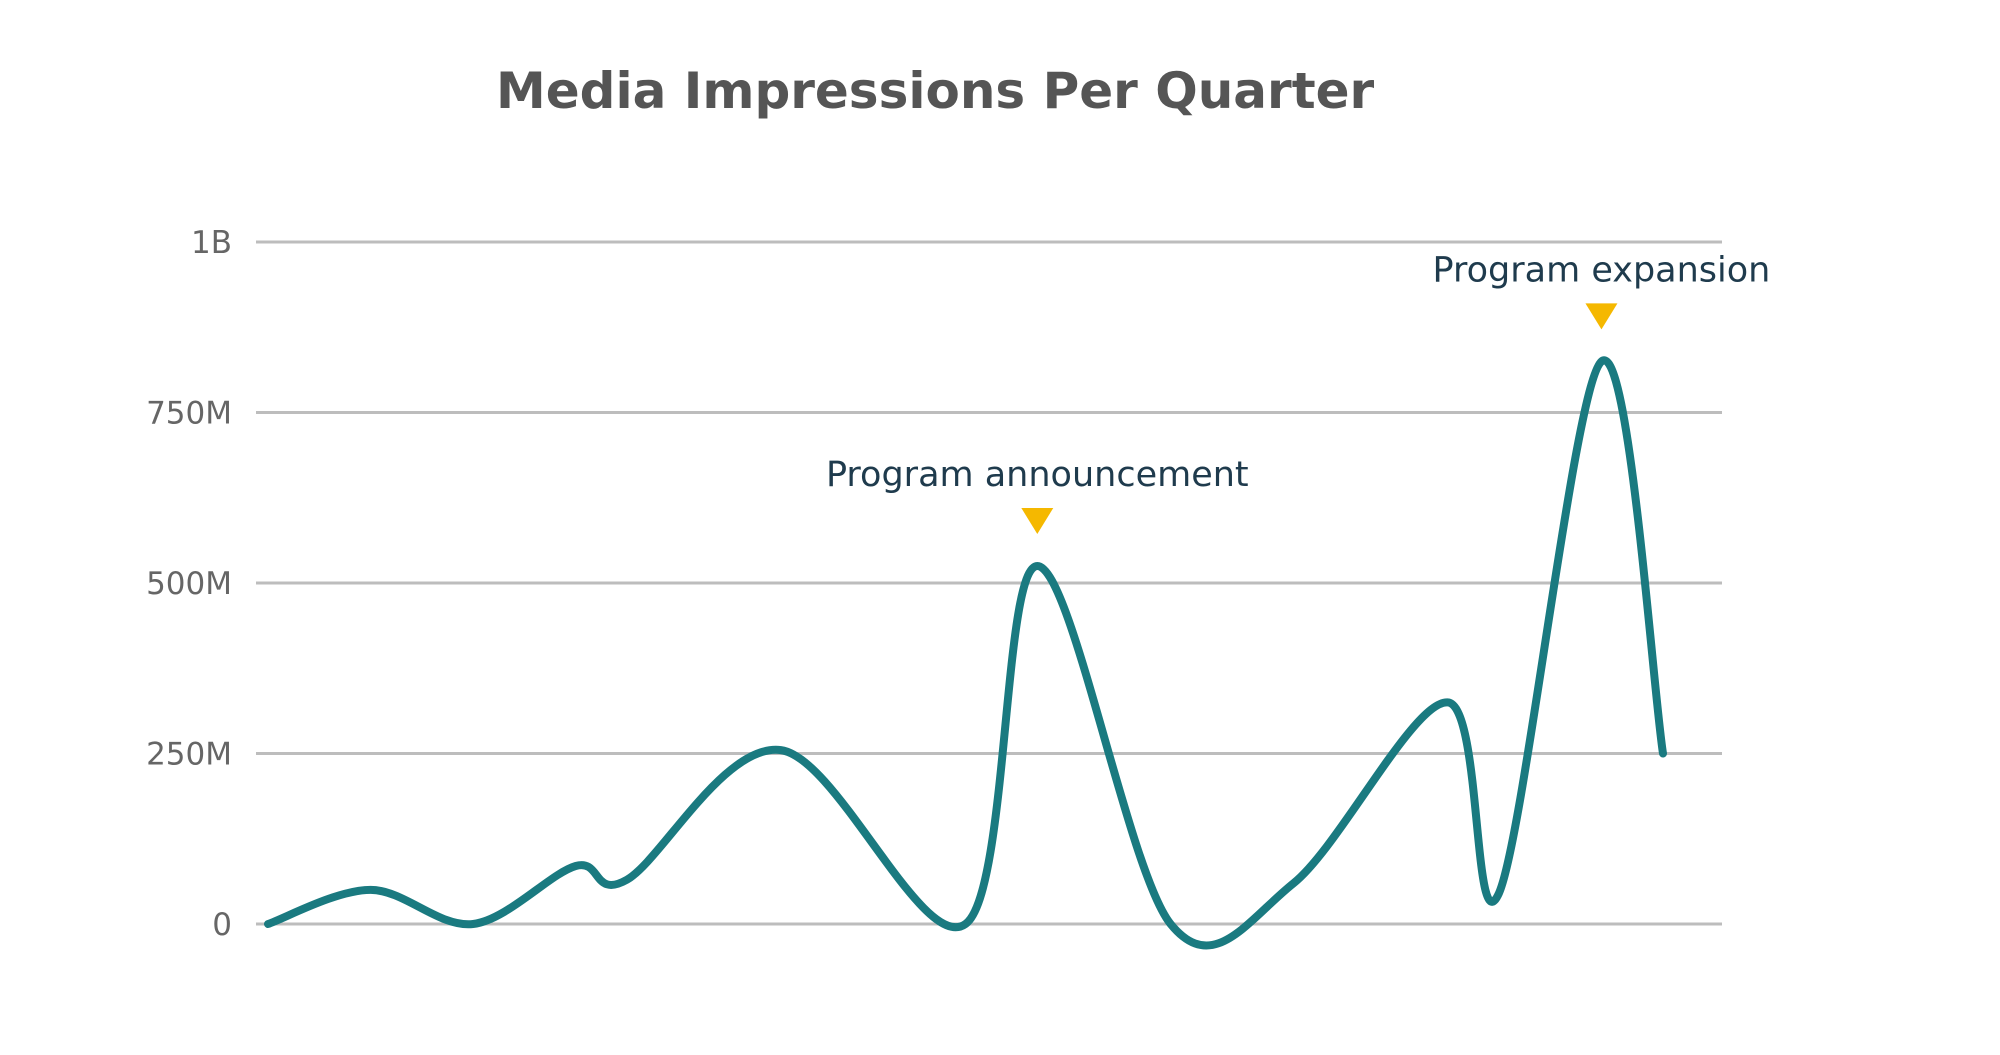 The image size is (2000, 1055). Describe the element at coordinates (189, 414) in the screenshot. I see `y-tick-label: 750M` at that location.